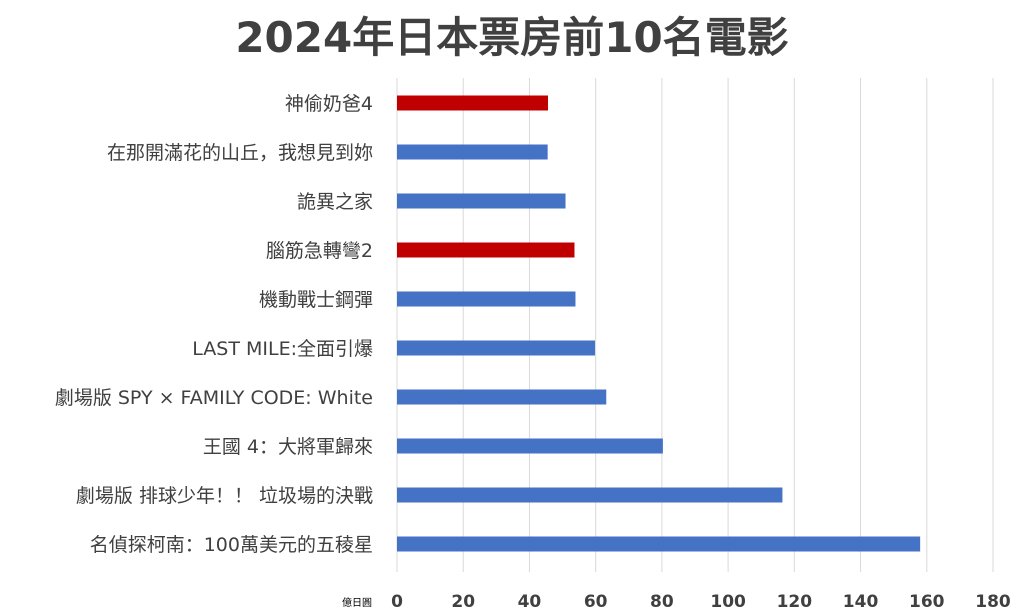 The height and width of the screenshot is (615, 1024). I want to click on x-tick-label: 120, so click(795, 602).